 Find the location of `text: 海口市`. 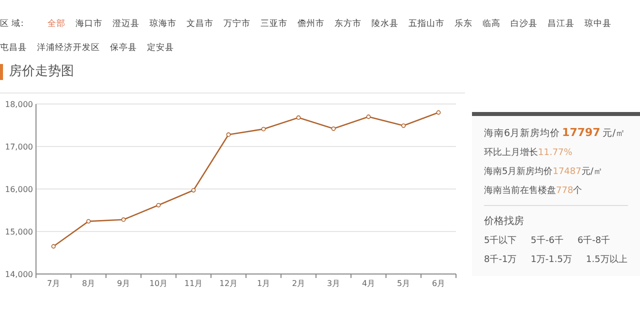

text: 海口市 is located at coordinates (89, 24).